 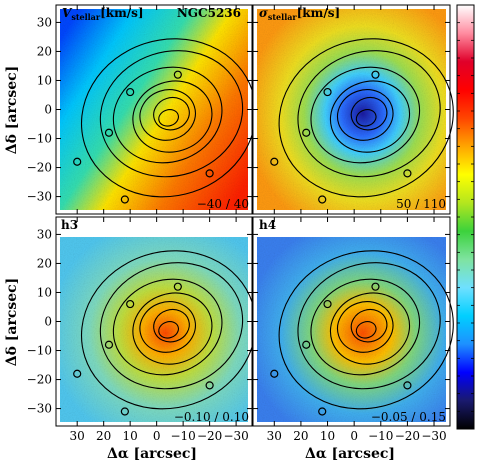 What do you see at coordinates (209, 13) in the screenshot?
I see `panel-v-object: NGC5236` at bounding box center [209, 13].